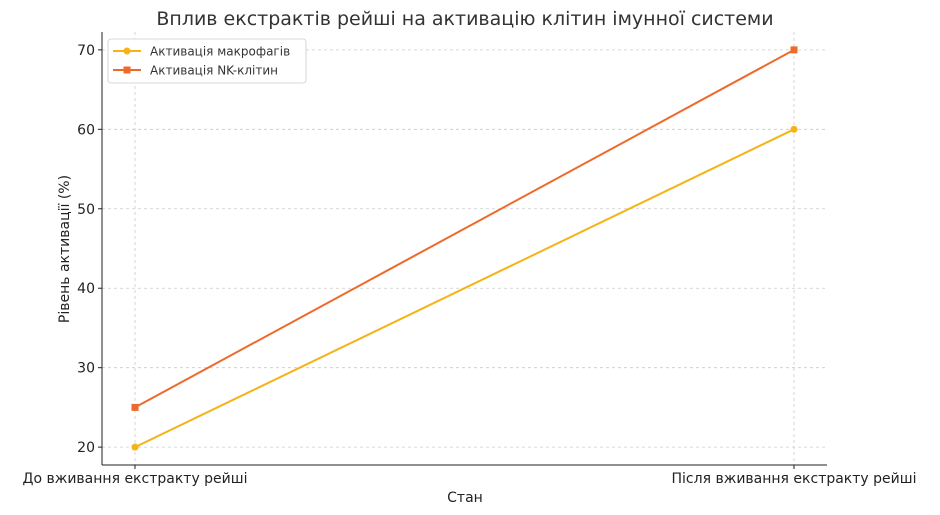 This screenshot has height=515, width=940. I want to click on x-tick-label: Після вживання екстракту рейші, so click(794, 479).